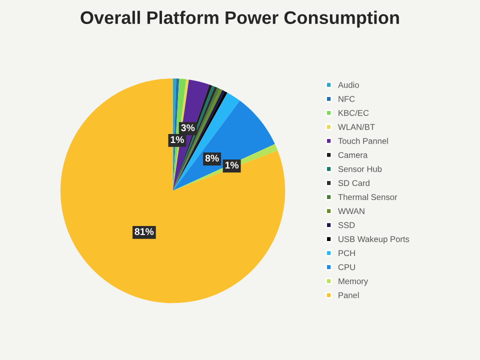 This screenshot has width=480, height=360. I want to click on legend-label: Thermal Sensor, so click(368, 197).